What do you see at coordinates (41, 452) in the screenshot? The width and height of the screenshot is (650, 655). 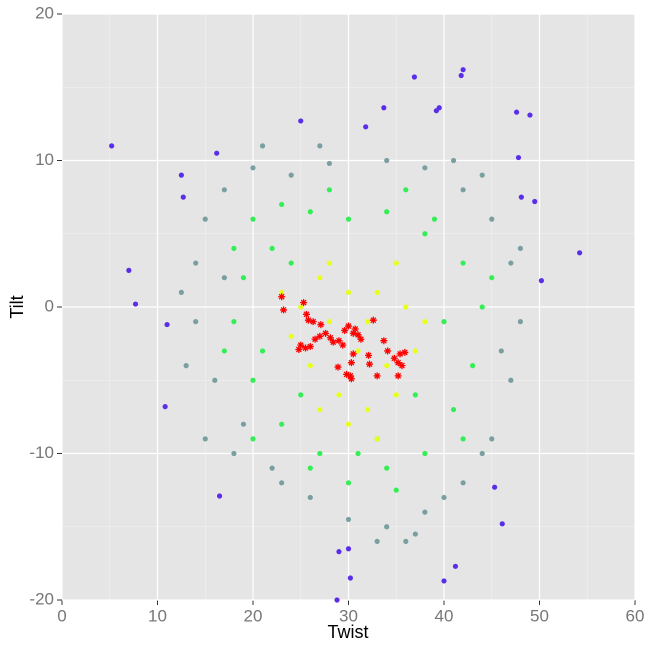 I see `y-tick-label: -10` at bounding box center [41, 452].